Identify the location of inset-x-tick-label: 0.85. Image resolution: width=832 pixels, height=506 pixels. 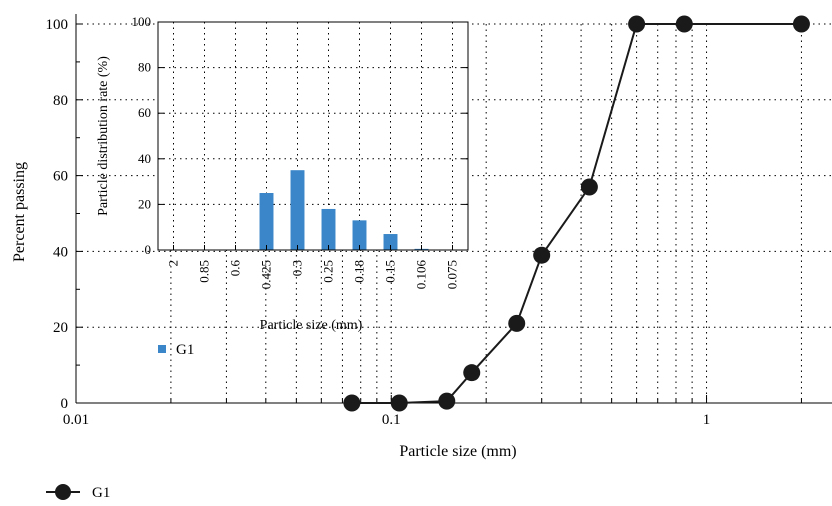
(204, 271).